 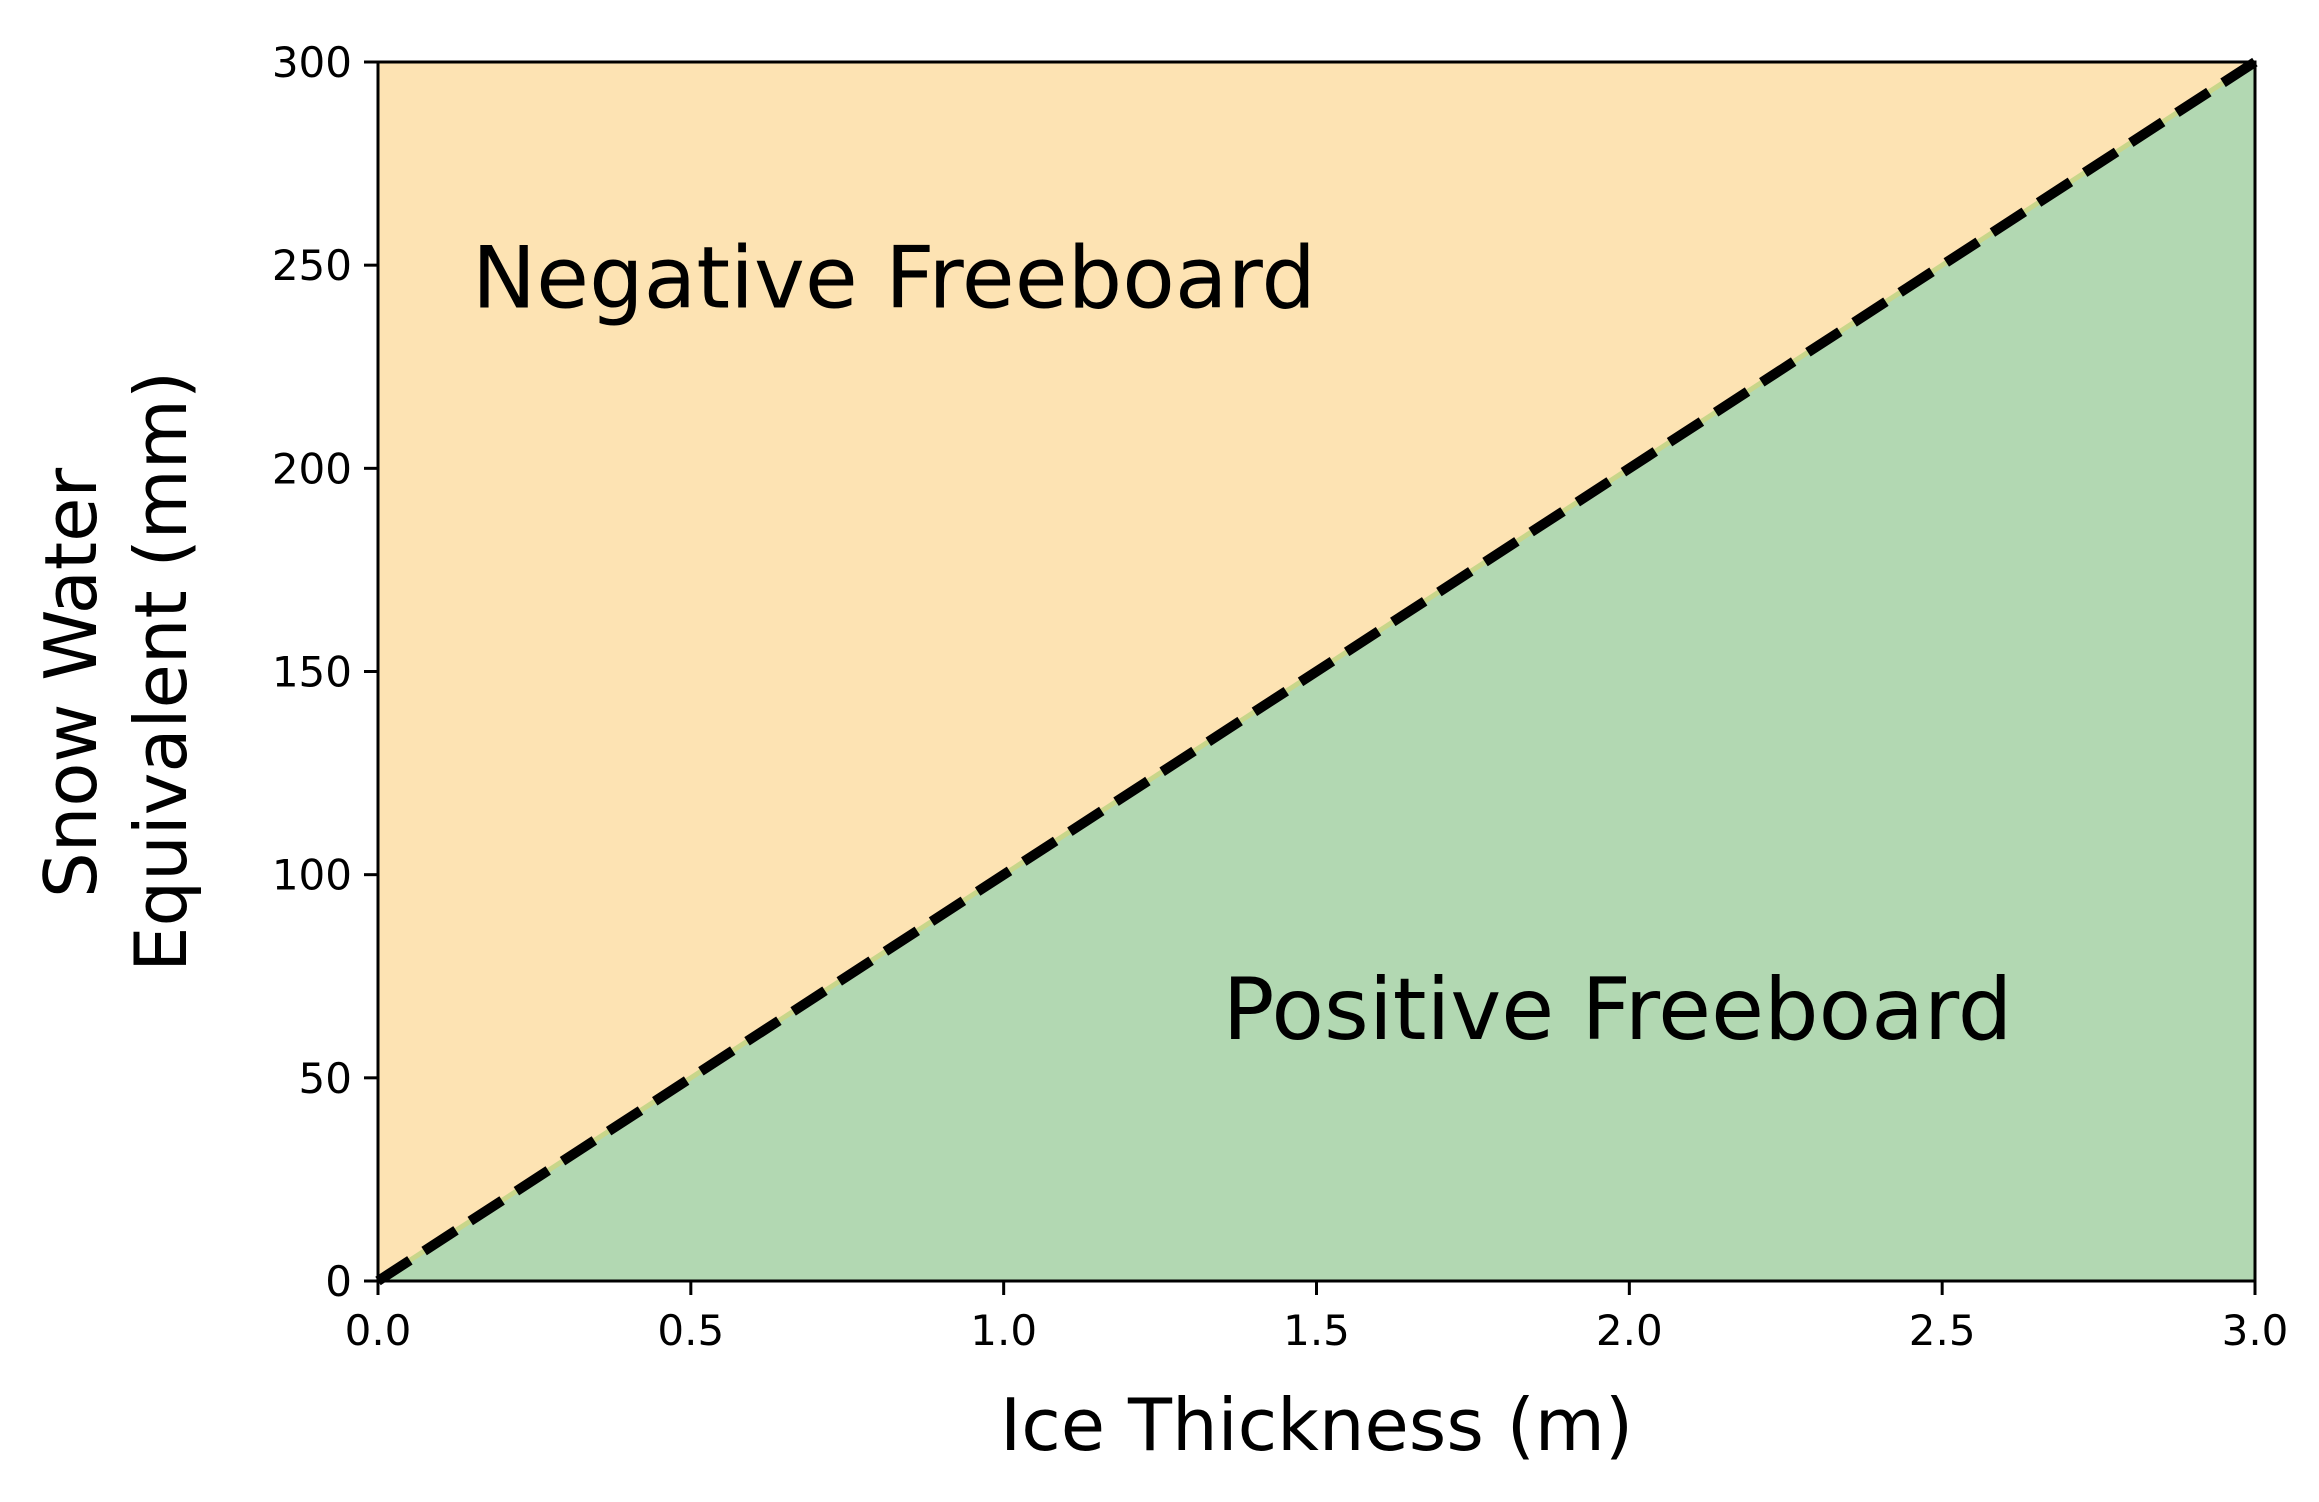 I want to click on y-tick-label: 150, so click(x=312, y=672).